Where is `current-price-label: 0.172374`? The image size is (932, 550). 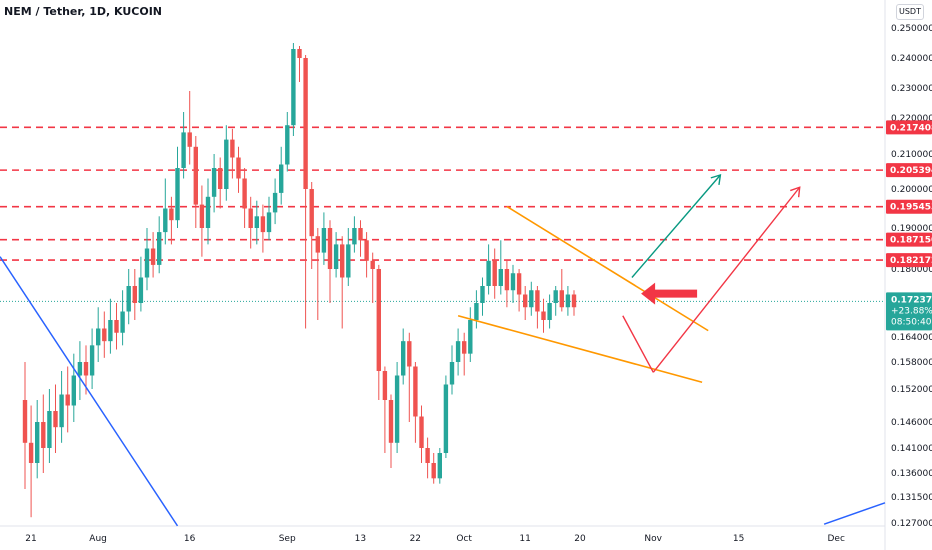
current-price-label: 0.172374 is located at coordinates (911, 300).